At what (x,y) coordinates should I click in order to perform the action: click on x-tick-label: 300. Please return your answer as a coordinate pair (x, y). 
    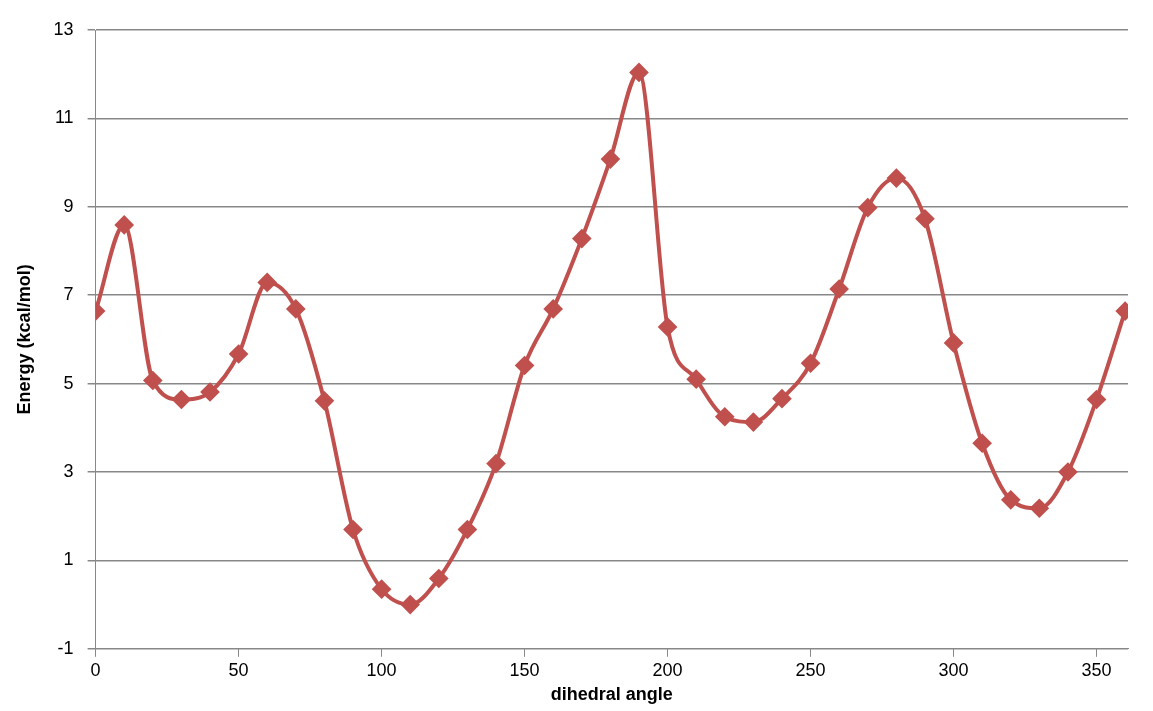
    Looking at the image, I should click on (953, 669).